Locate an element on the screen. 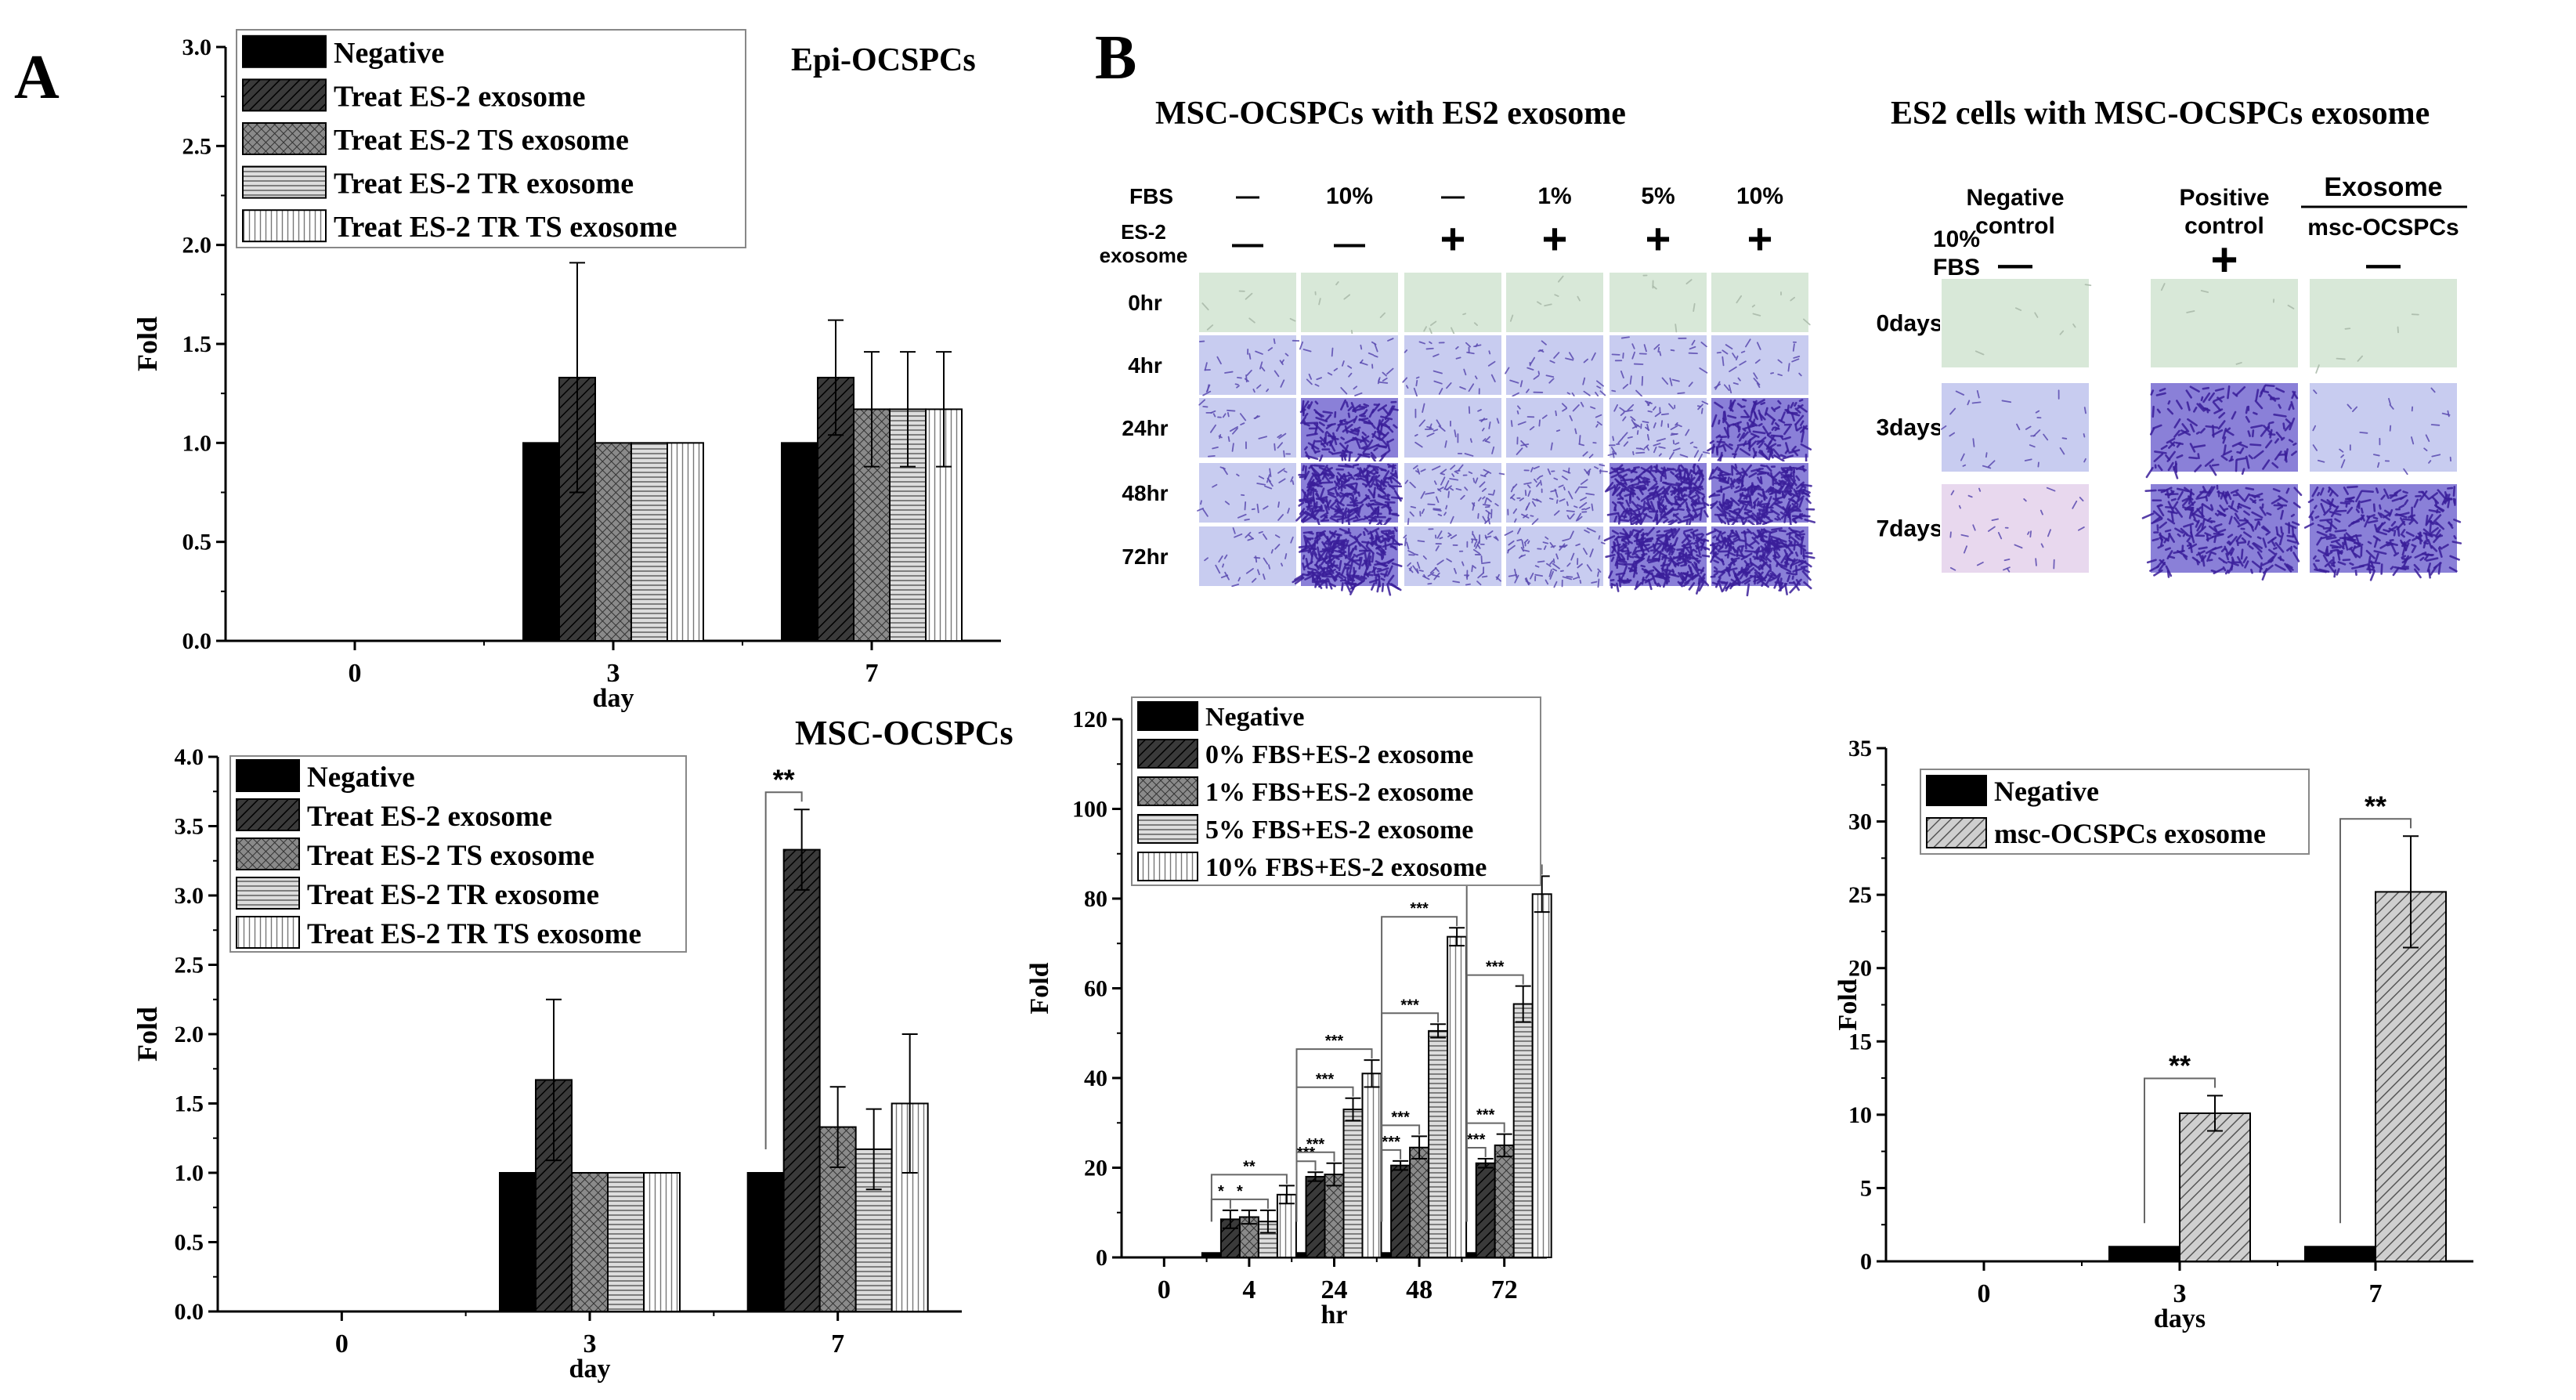 The width and height of the screenshot is (2576, 1400). y-tick-label: 3.5 is located at coordinates (189, 827).